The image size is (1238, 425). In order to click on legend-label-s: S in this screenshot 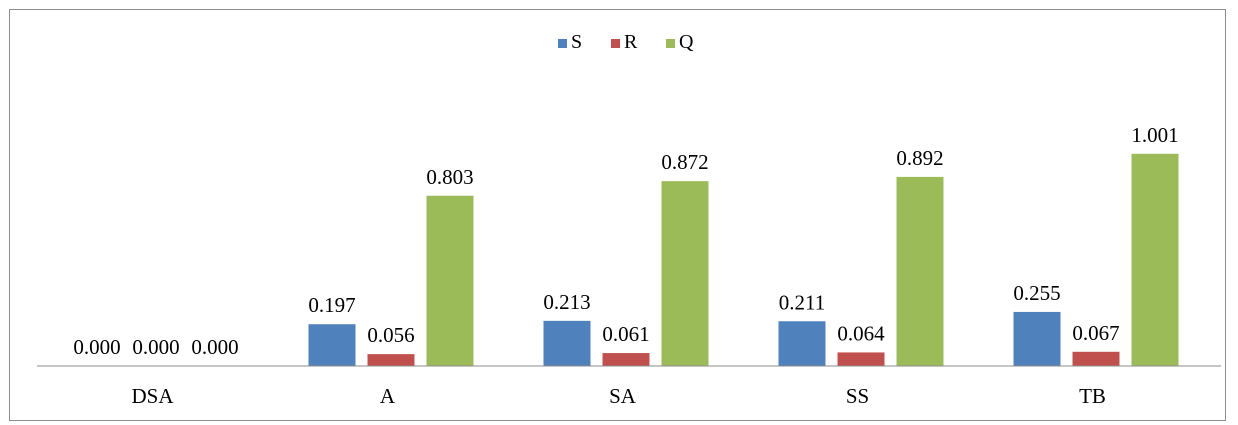, I will do `click(576, 42)`.